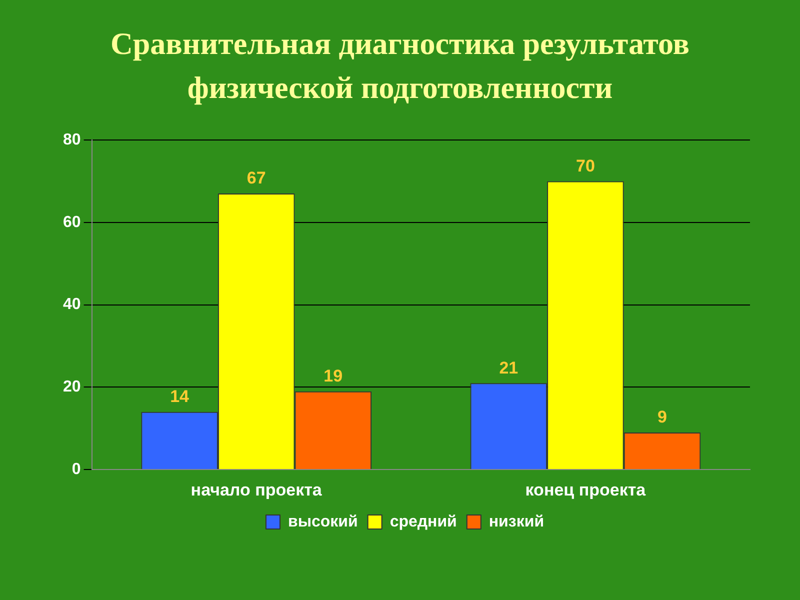 The width and height of the screenshot is (800, 600). I want to click on x-tick-label: начало проекта, so click(256, 490).